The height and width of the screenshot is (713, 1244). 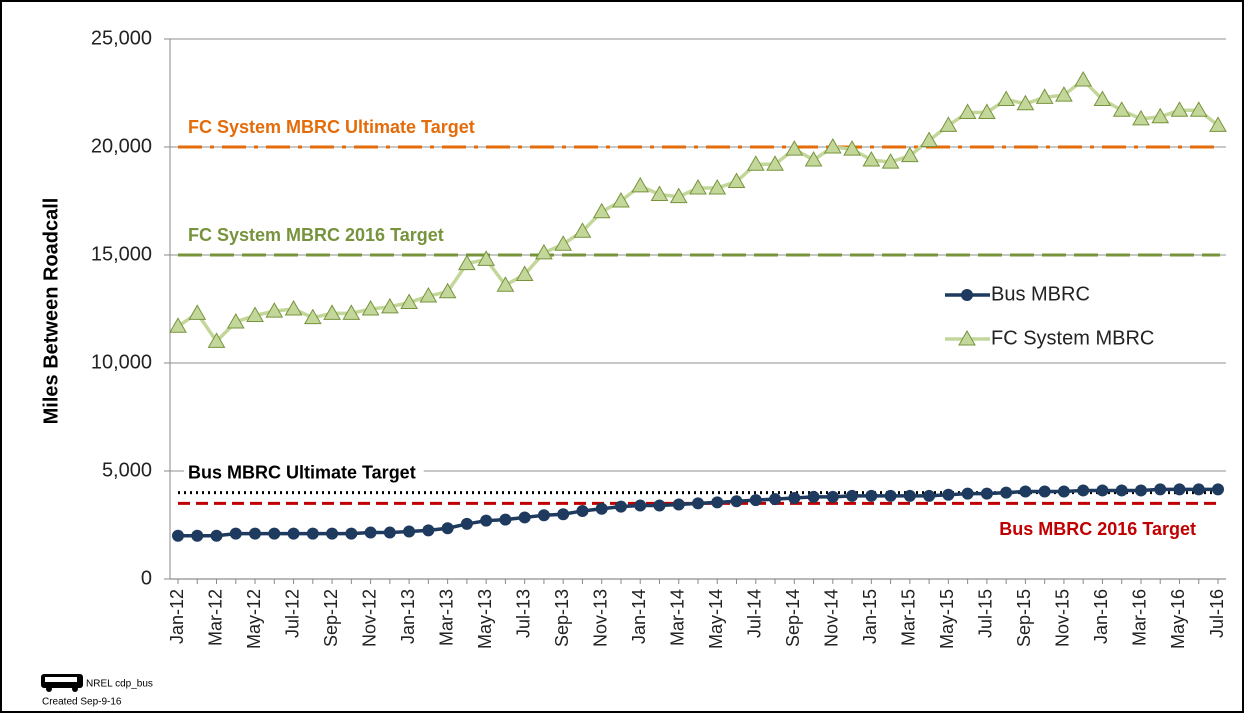 What do you see at coordinates (1140, 617) in the screenshot?
I see `x-tick-label: Mar-16` at bounding box center [1140, 617].